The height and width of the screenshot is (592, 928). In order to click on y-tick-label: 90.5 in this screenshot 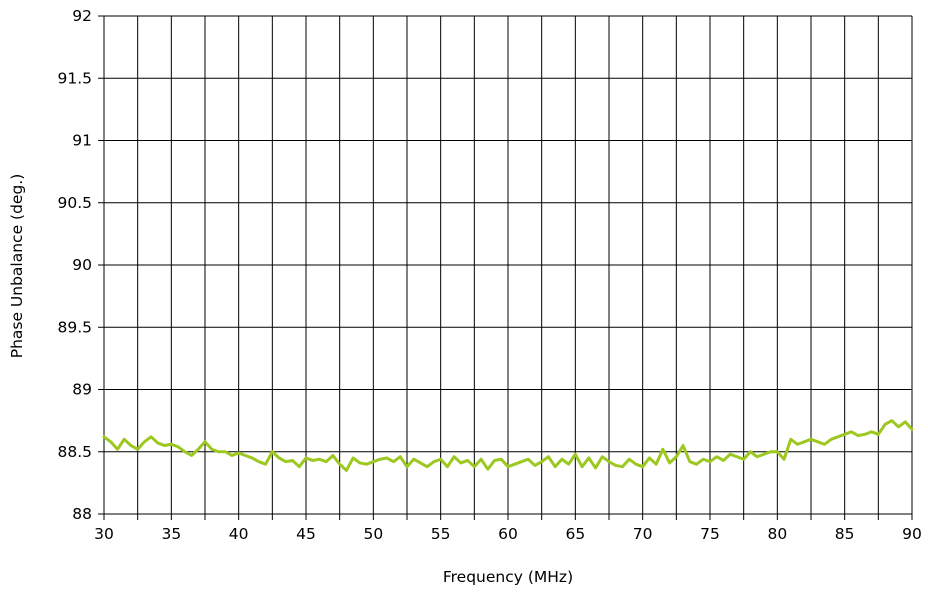, I will do `click(74, 203)`.